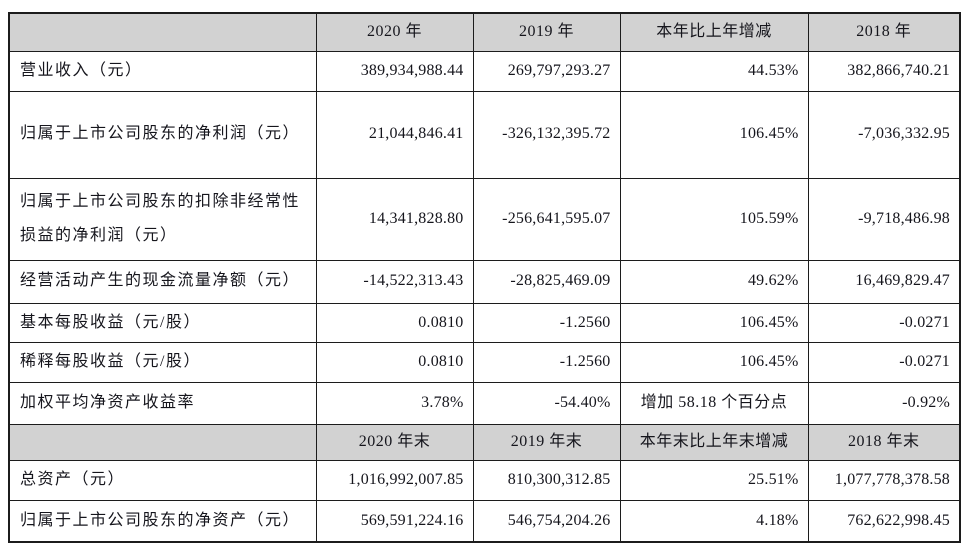 Image resolution: width=964 pixels, height=546 pixels. What do you see at coordinates (394, 71) in the screenshot?
I see `value-cell: 389,934,988.44` at bounding box center [394, 71].